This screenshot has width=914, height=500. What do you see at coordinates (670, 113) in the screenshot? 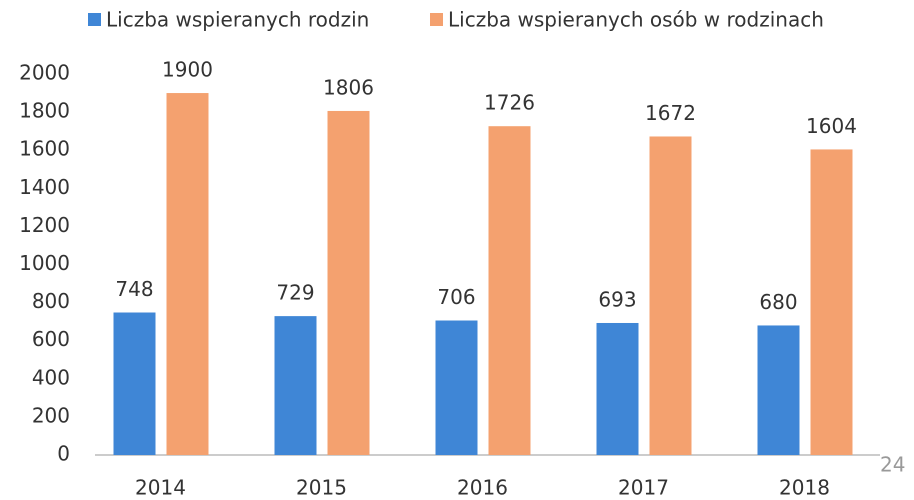
I see `data-label: 1672` at bounding box center [670, 113].